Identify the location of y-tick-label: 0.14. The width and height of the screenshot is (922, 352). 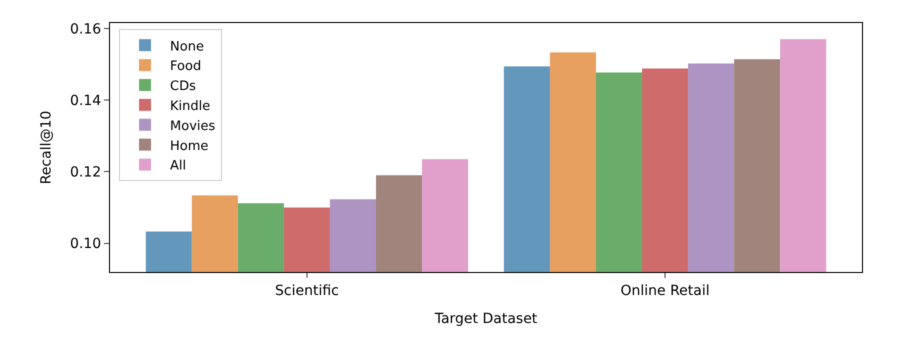
(86, 100).